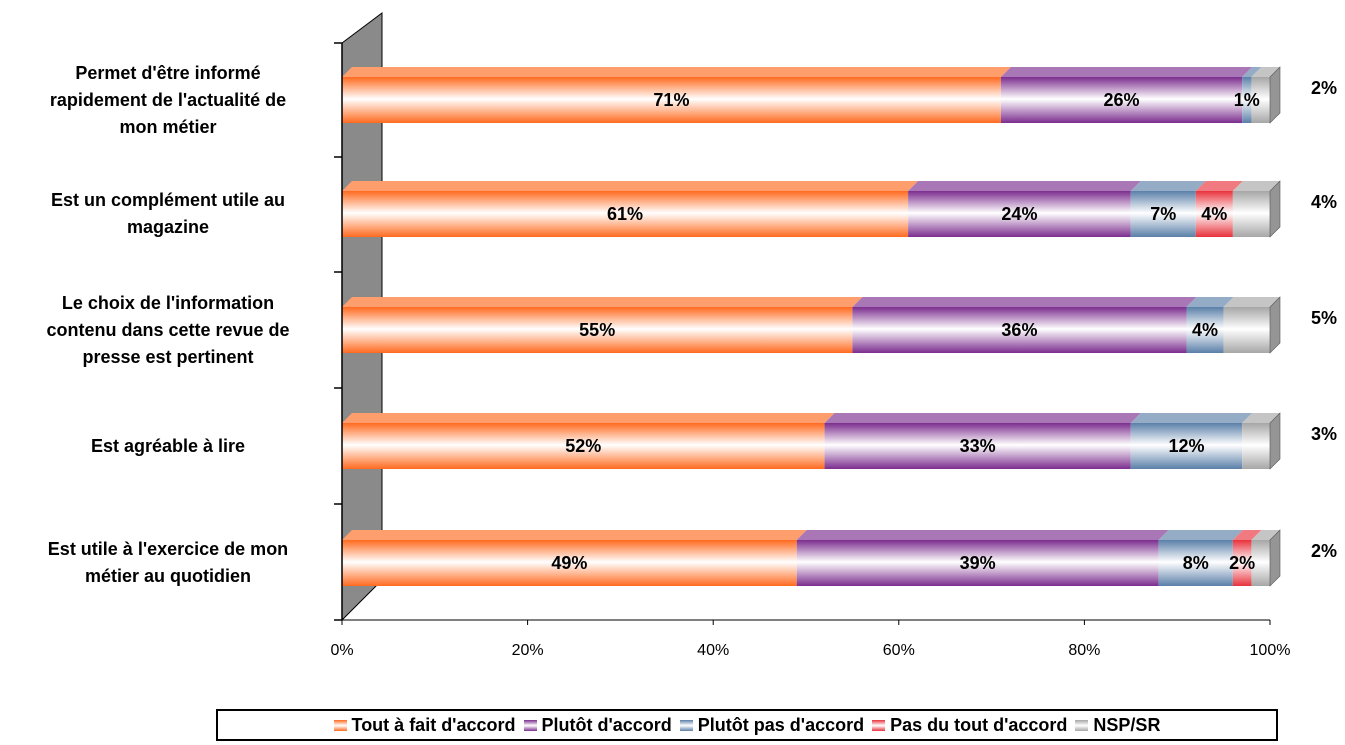 The height and width of the screenshot is (745, 1345). I want to click on x-tick-label: 60%, so click(899, 650).